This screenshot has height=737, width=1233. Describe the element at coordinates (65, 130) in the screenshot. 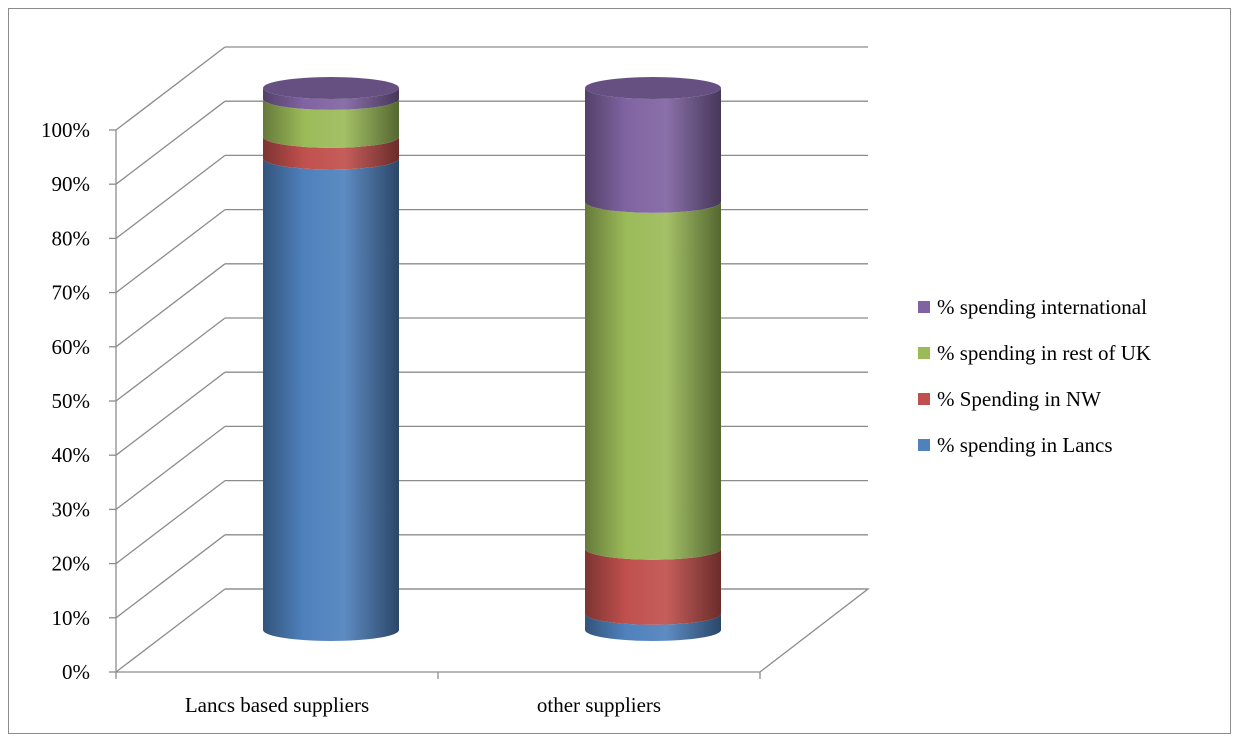

I see `y-tick-label: 100%` at that location.